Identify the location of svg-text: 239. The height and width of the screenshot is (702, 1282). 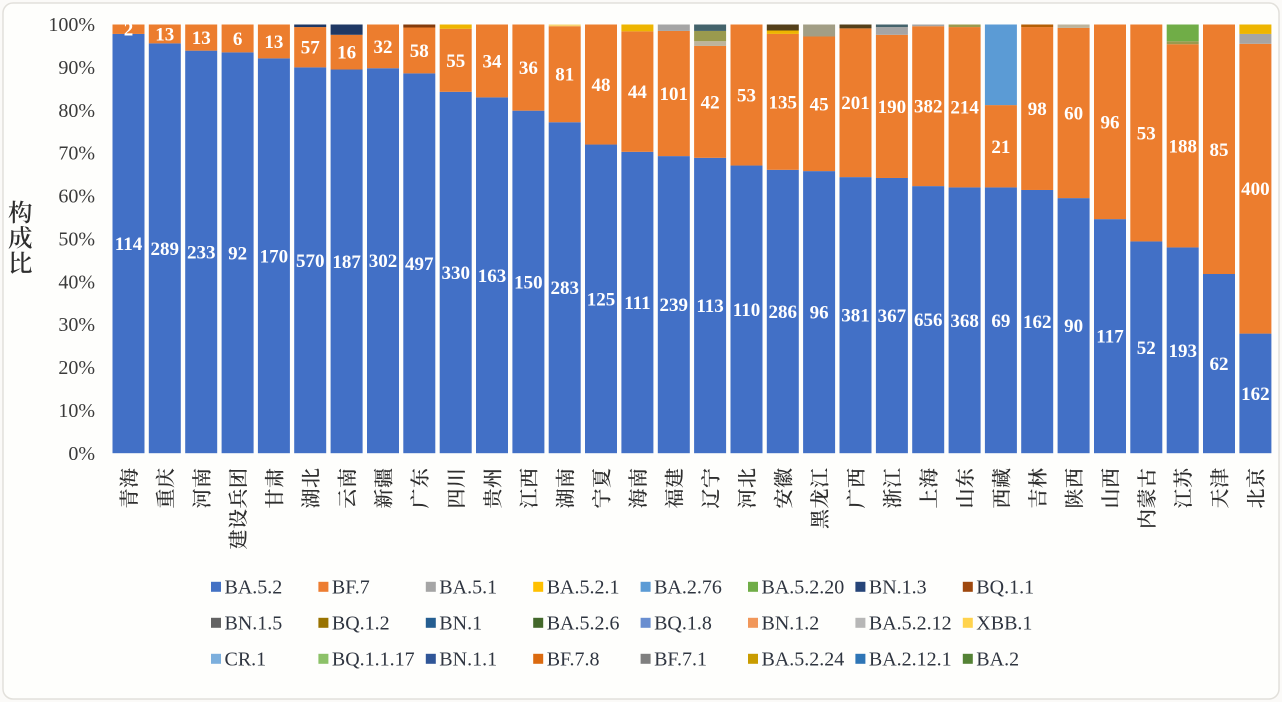
(674, 305).